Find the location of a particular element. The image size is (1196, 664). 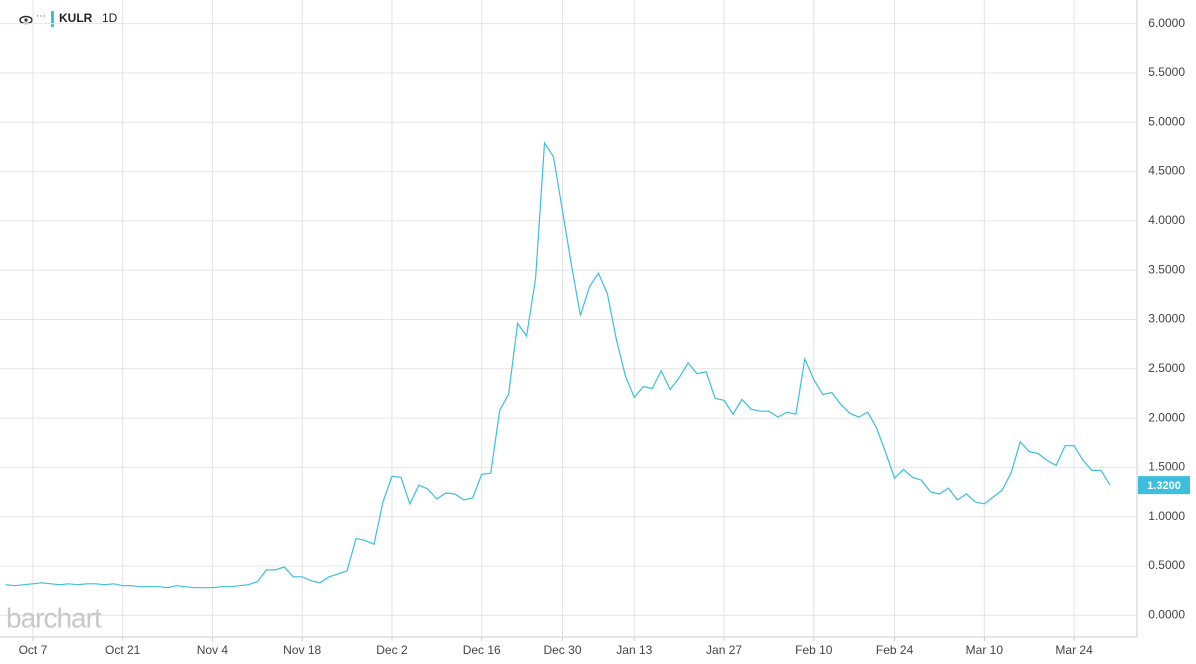

y-tick-label: 2.0000 is located at coordinates (1166, 417).